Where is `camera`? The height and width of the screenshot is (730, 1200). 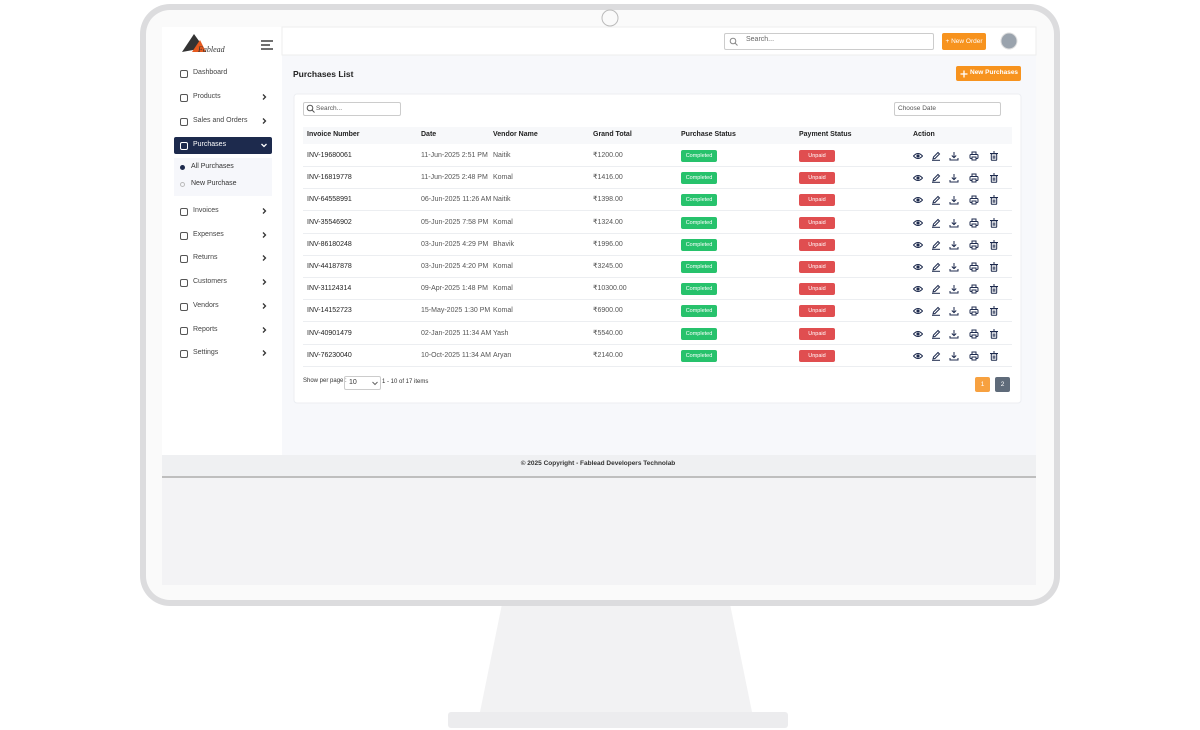
camera is located at coordinates (610, 18).